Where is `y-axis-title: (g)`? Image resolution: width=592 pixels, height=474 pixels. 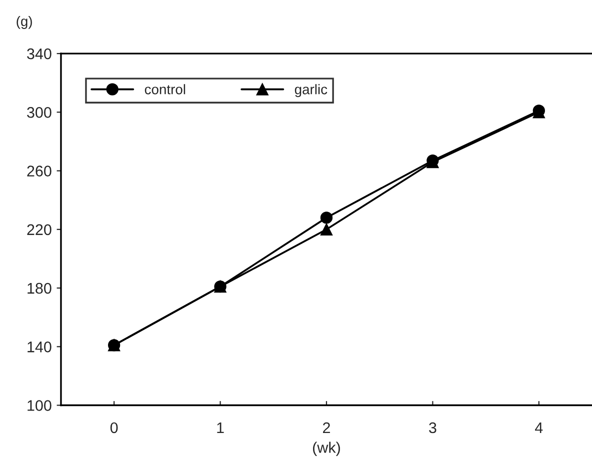 y-axis-title: (g) is located at coordinates (24, 22).